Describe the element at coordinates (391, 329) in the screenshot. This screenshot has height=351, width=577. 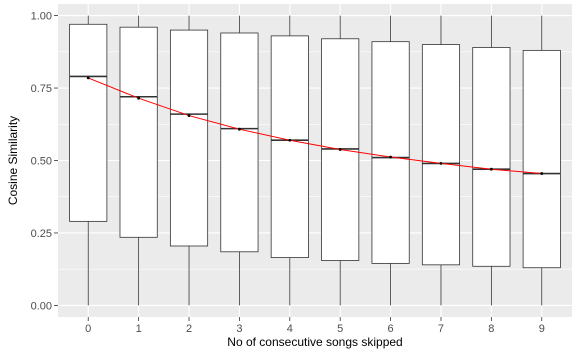
I see `x-tick-label: 6` at that location.